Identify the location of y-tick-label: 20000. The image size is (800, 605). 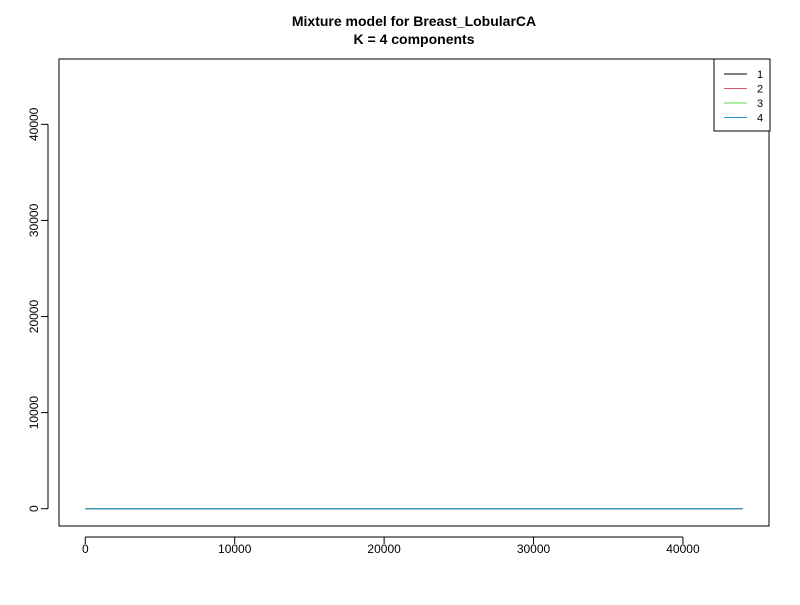
(34, 317).